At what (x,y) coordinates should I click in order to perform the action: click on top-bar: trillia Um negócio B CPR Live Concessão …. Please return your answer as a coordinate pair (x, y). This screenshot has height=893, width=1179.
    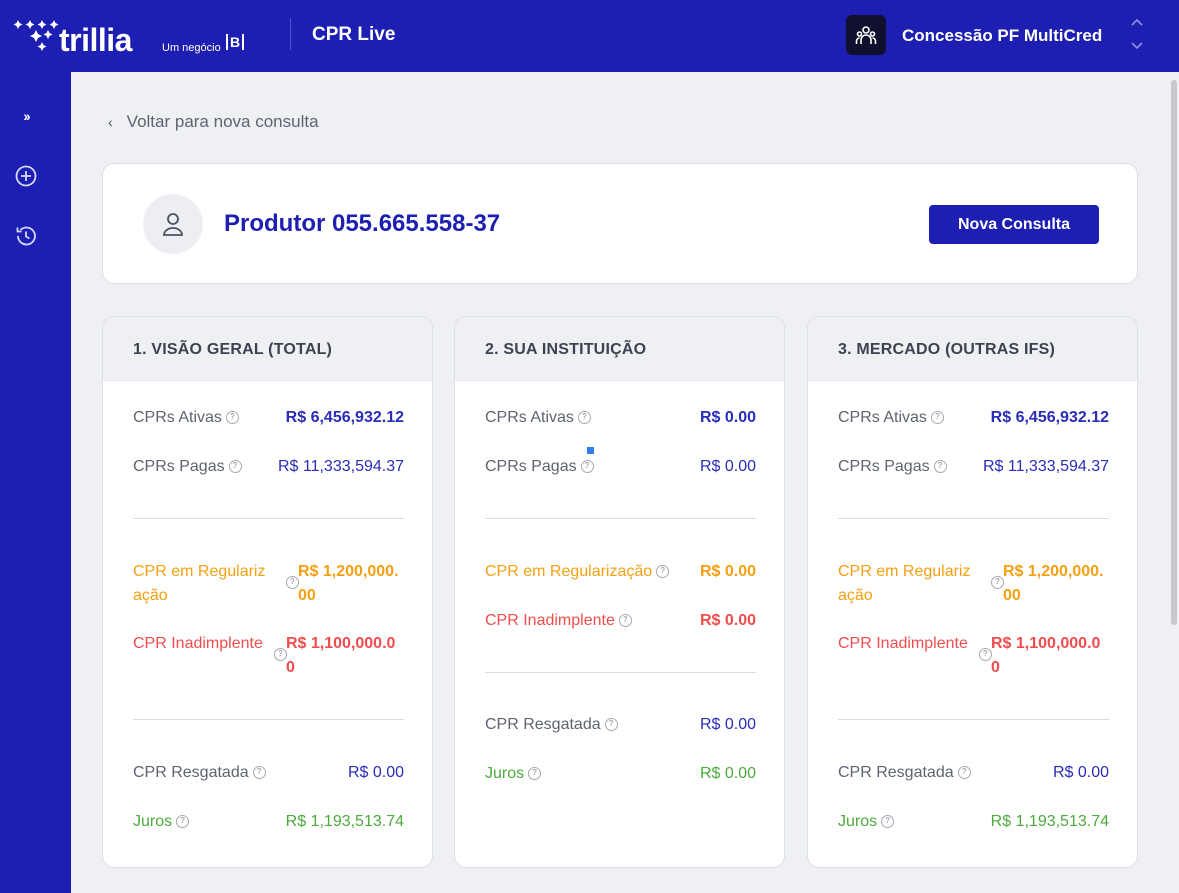
    Looking at the image, I should click on (589, 36).